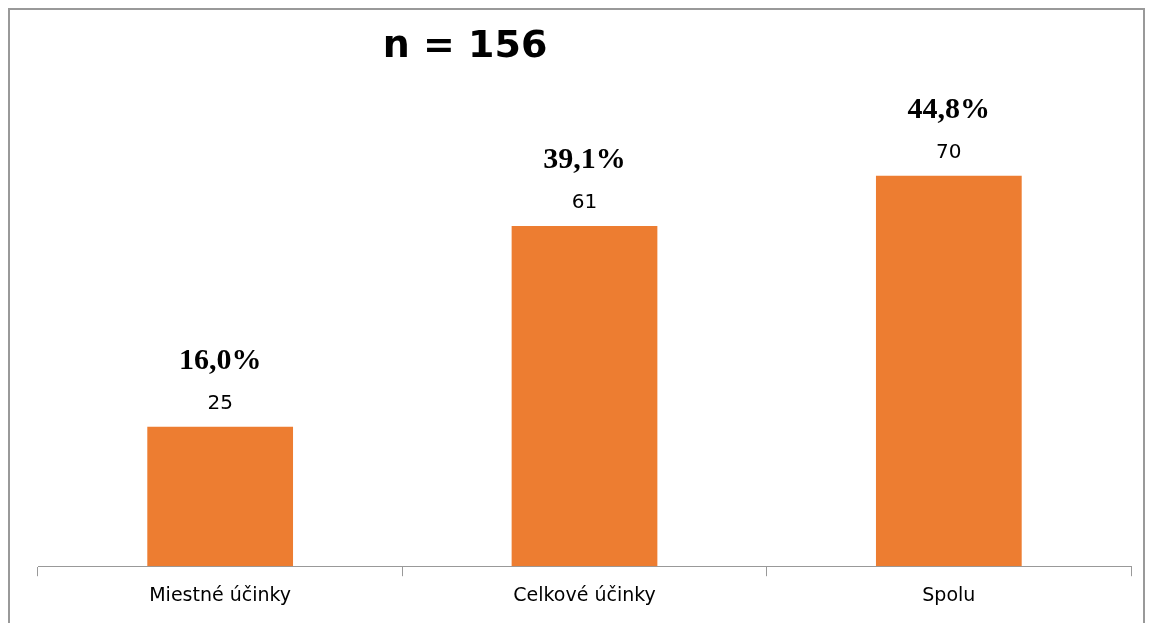 This screenshot has width=1149, height=623. I want to click on x-tick-label: Celkové účinky, so click(584, 593).